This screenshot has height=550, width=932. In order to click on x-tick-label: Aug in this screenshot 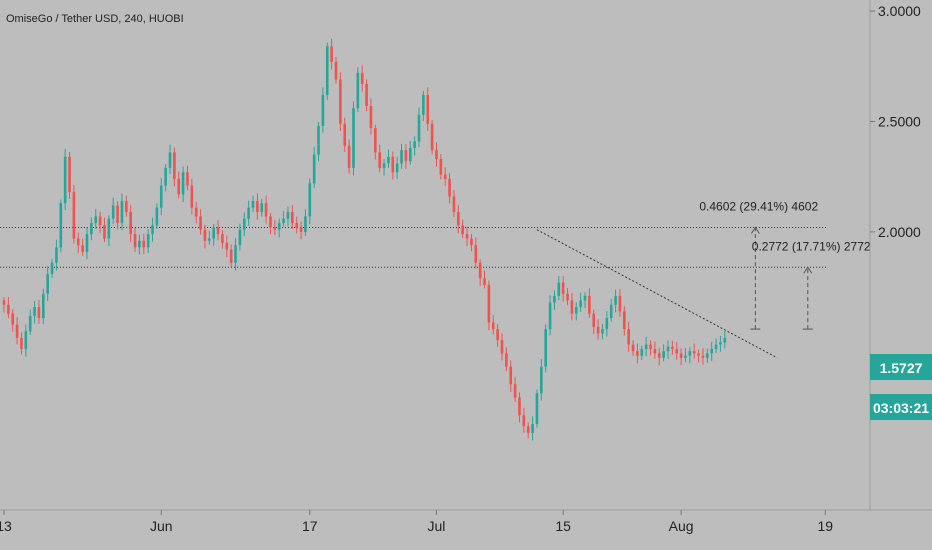, I will do `click(681, 526)`.